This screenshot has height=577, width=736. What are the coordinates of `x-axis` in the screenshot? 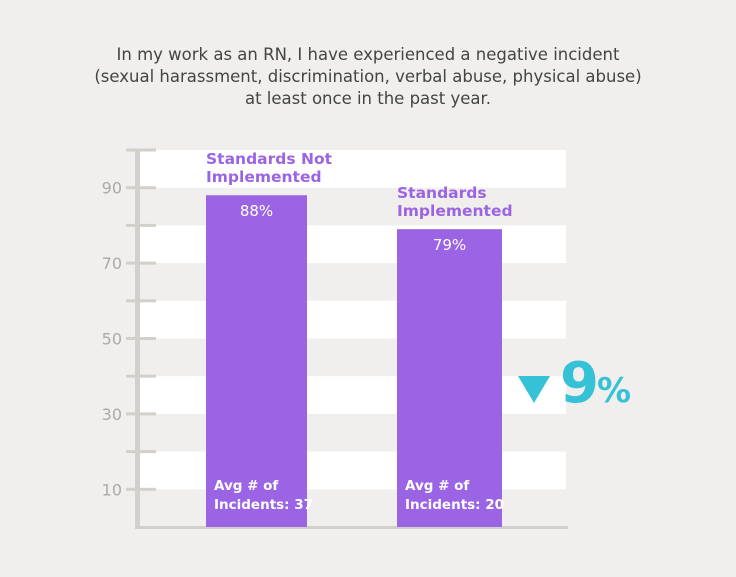 It's located at (351, 527).